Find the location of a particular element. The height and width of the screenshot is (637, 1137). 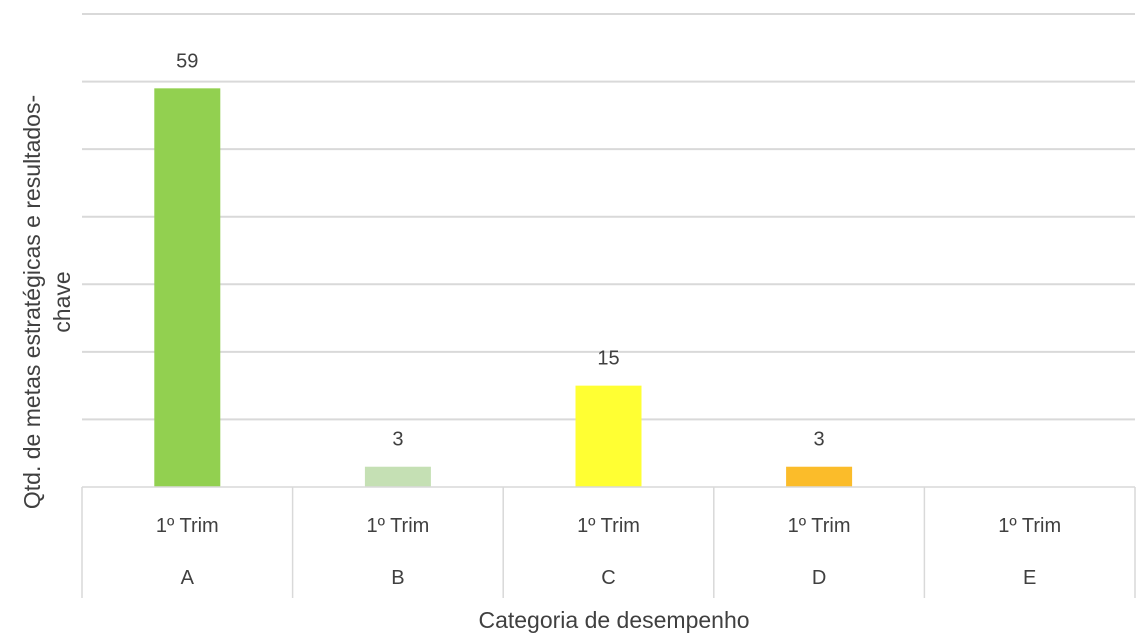

y-axis-title-line-1: Qtd. de metas estratégicas e resultados- is located at coordinates (32, 302).